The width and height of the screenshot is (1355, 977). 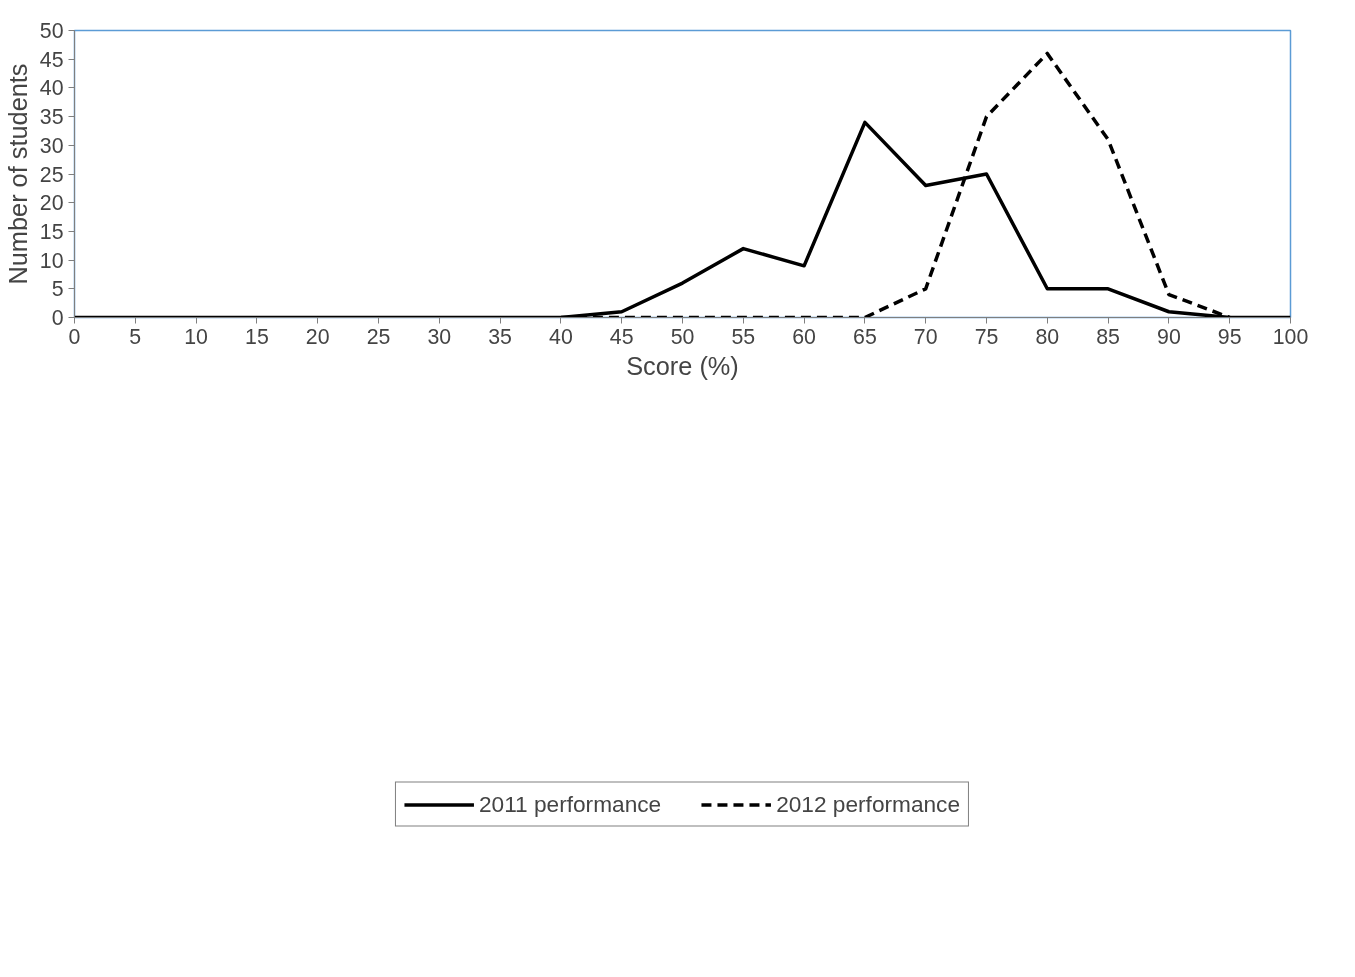 I want to click on x-tick-label: 35, so click(x=500, y=336).